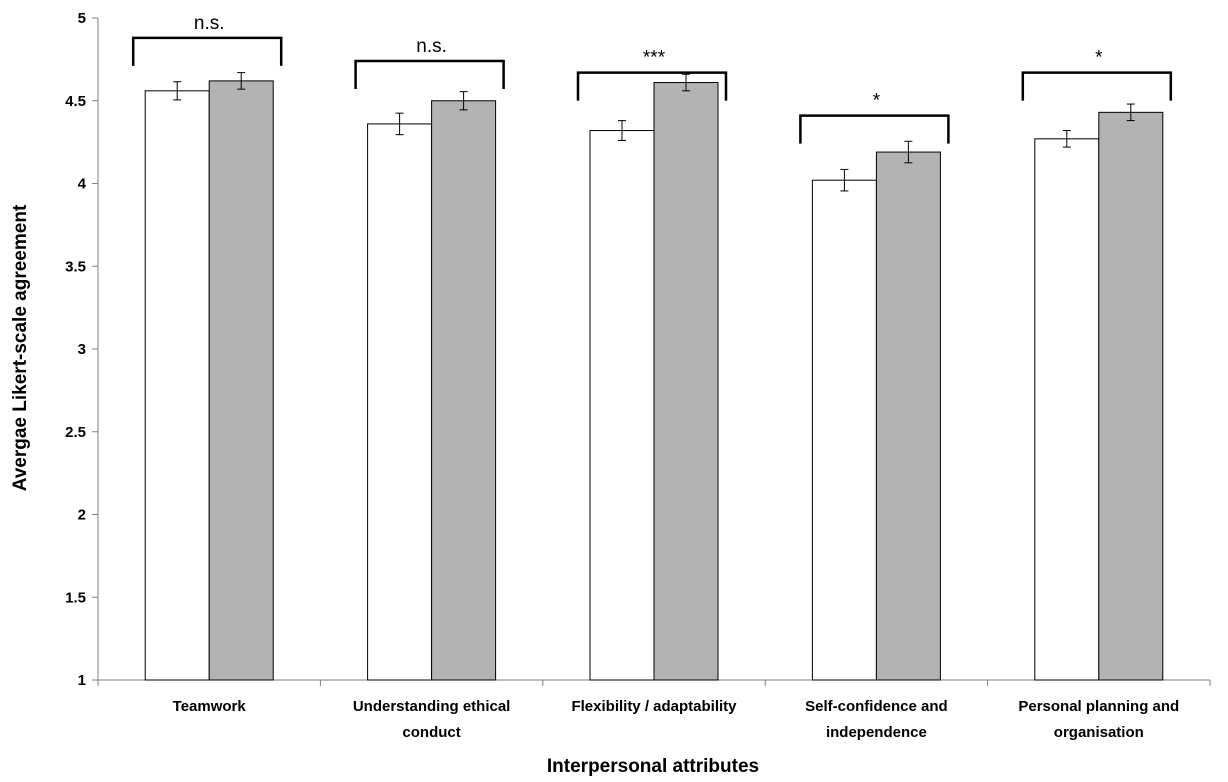 The height and width of the screenshot is (782, 1228). Describe the element at coordinates (654, 58) in the screenshot. I see `significance-label-2: ***` at that location.